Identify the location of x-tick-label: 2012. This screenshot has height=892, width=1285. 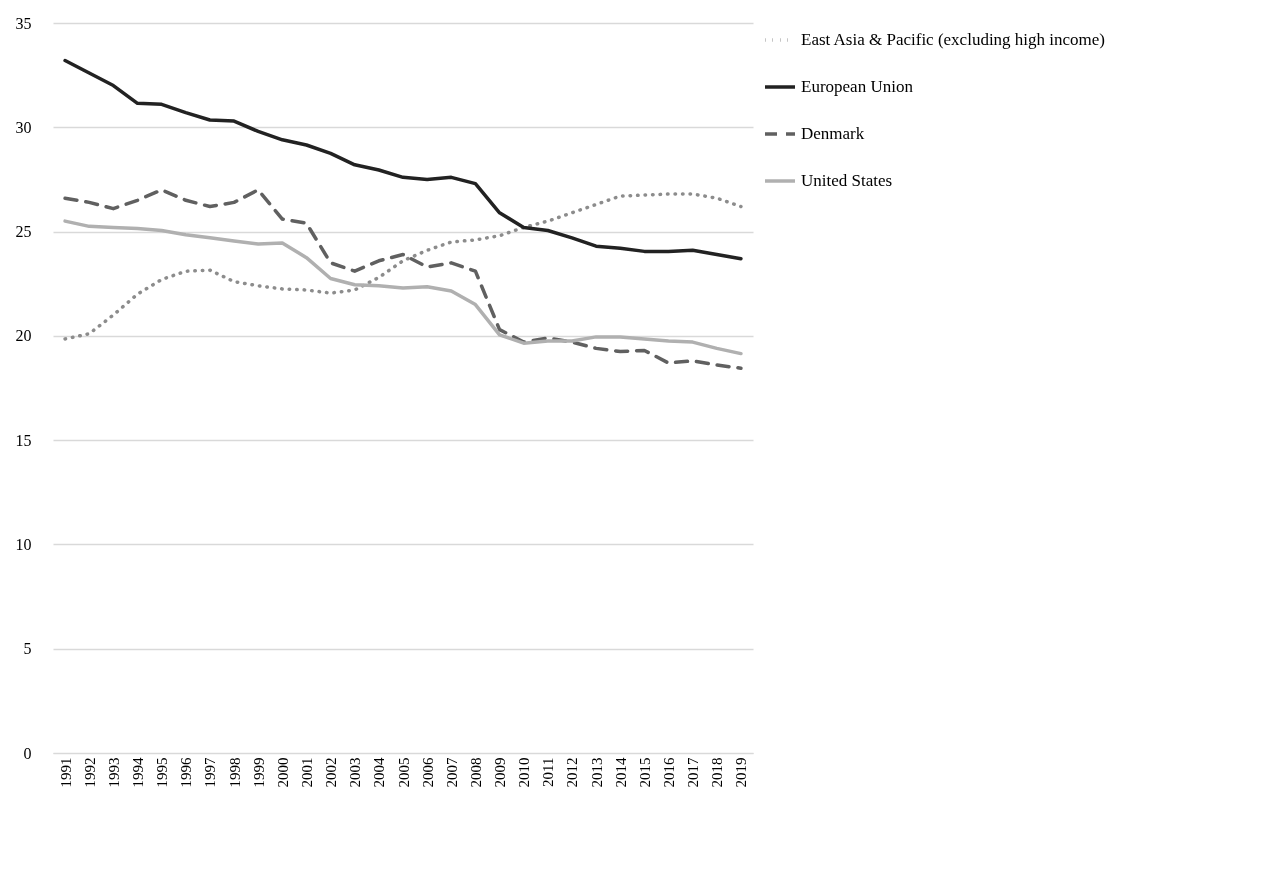
(572, 772).